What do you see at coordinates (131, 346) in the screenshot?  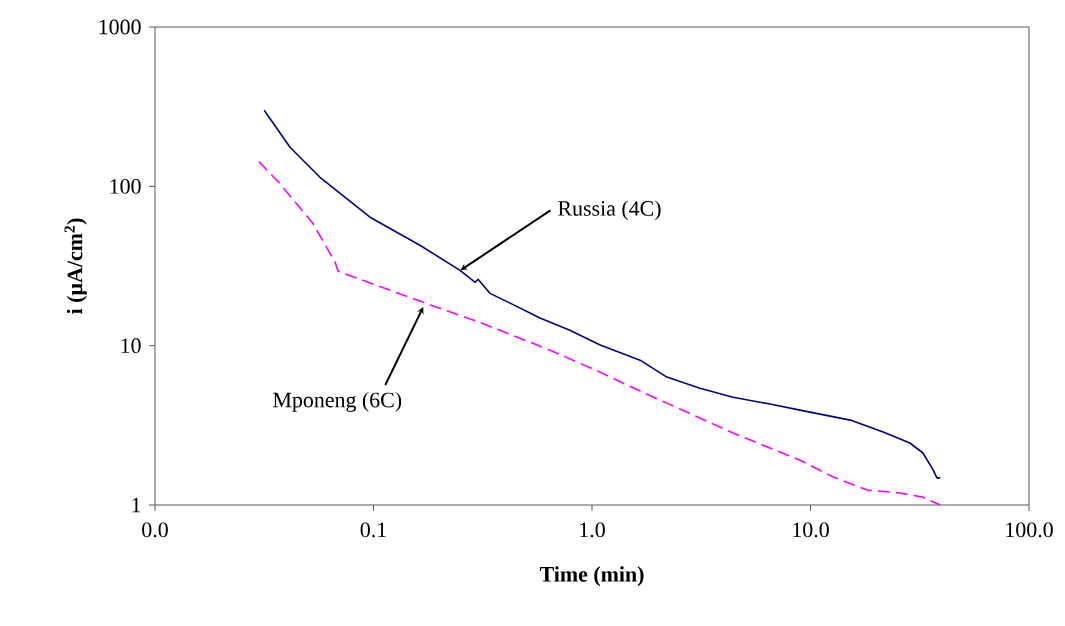 I see `y-tick-label: 10` at bounding box center [131, 346].